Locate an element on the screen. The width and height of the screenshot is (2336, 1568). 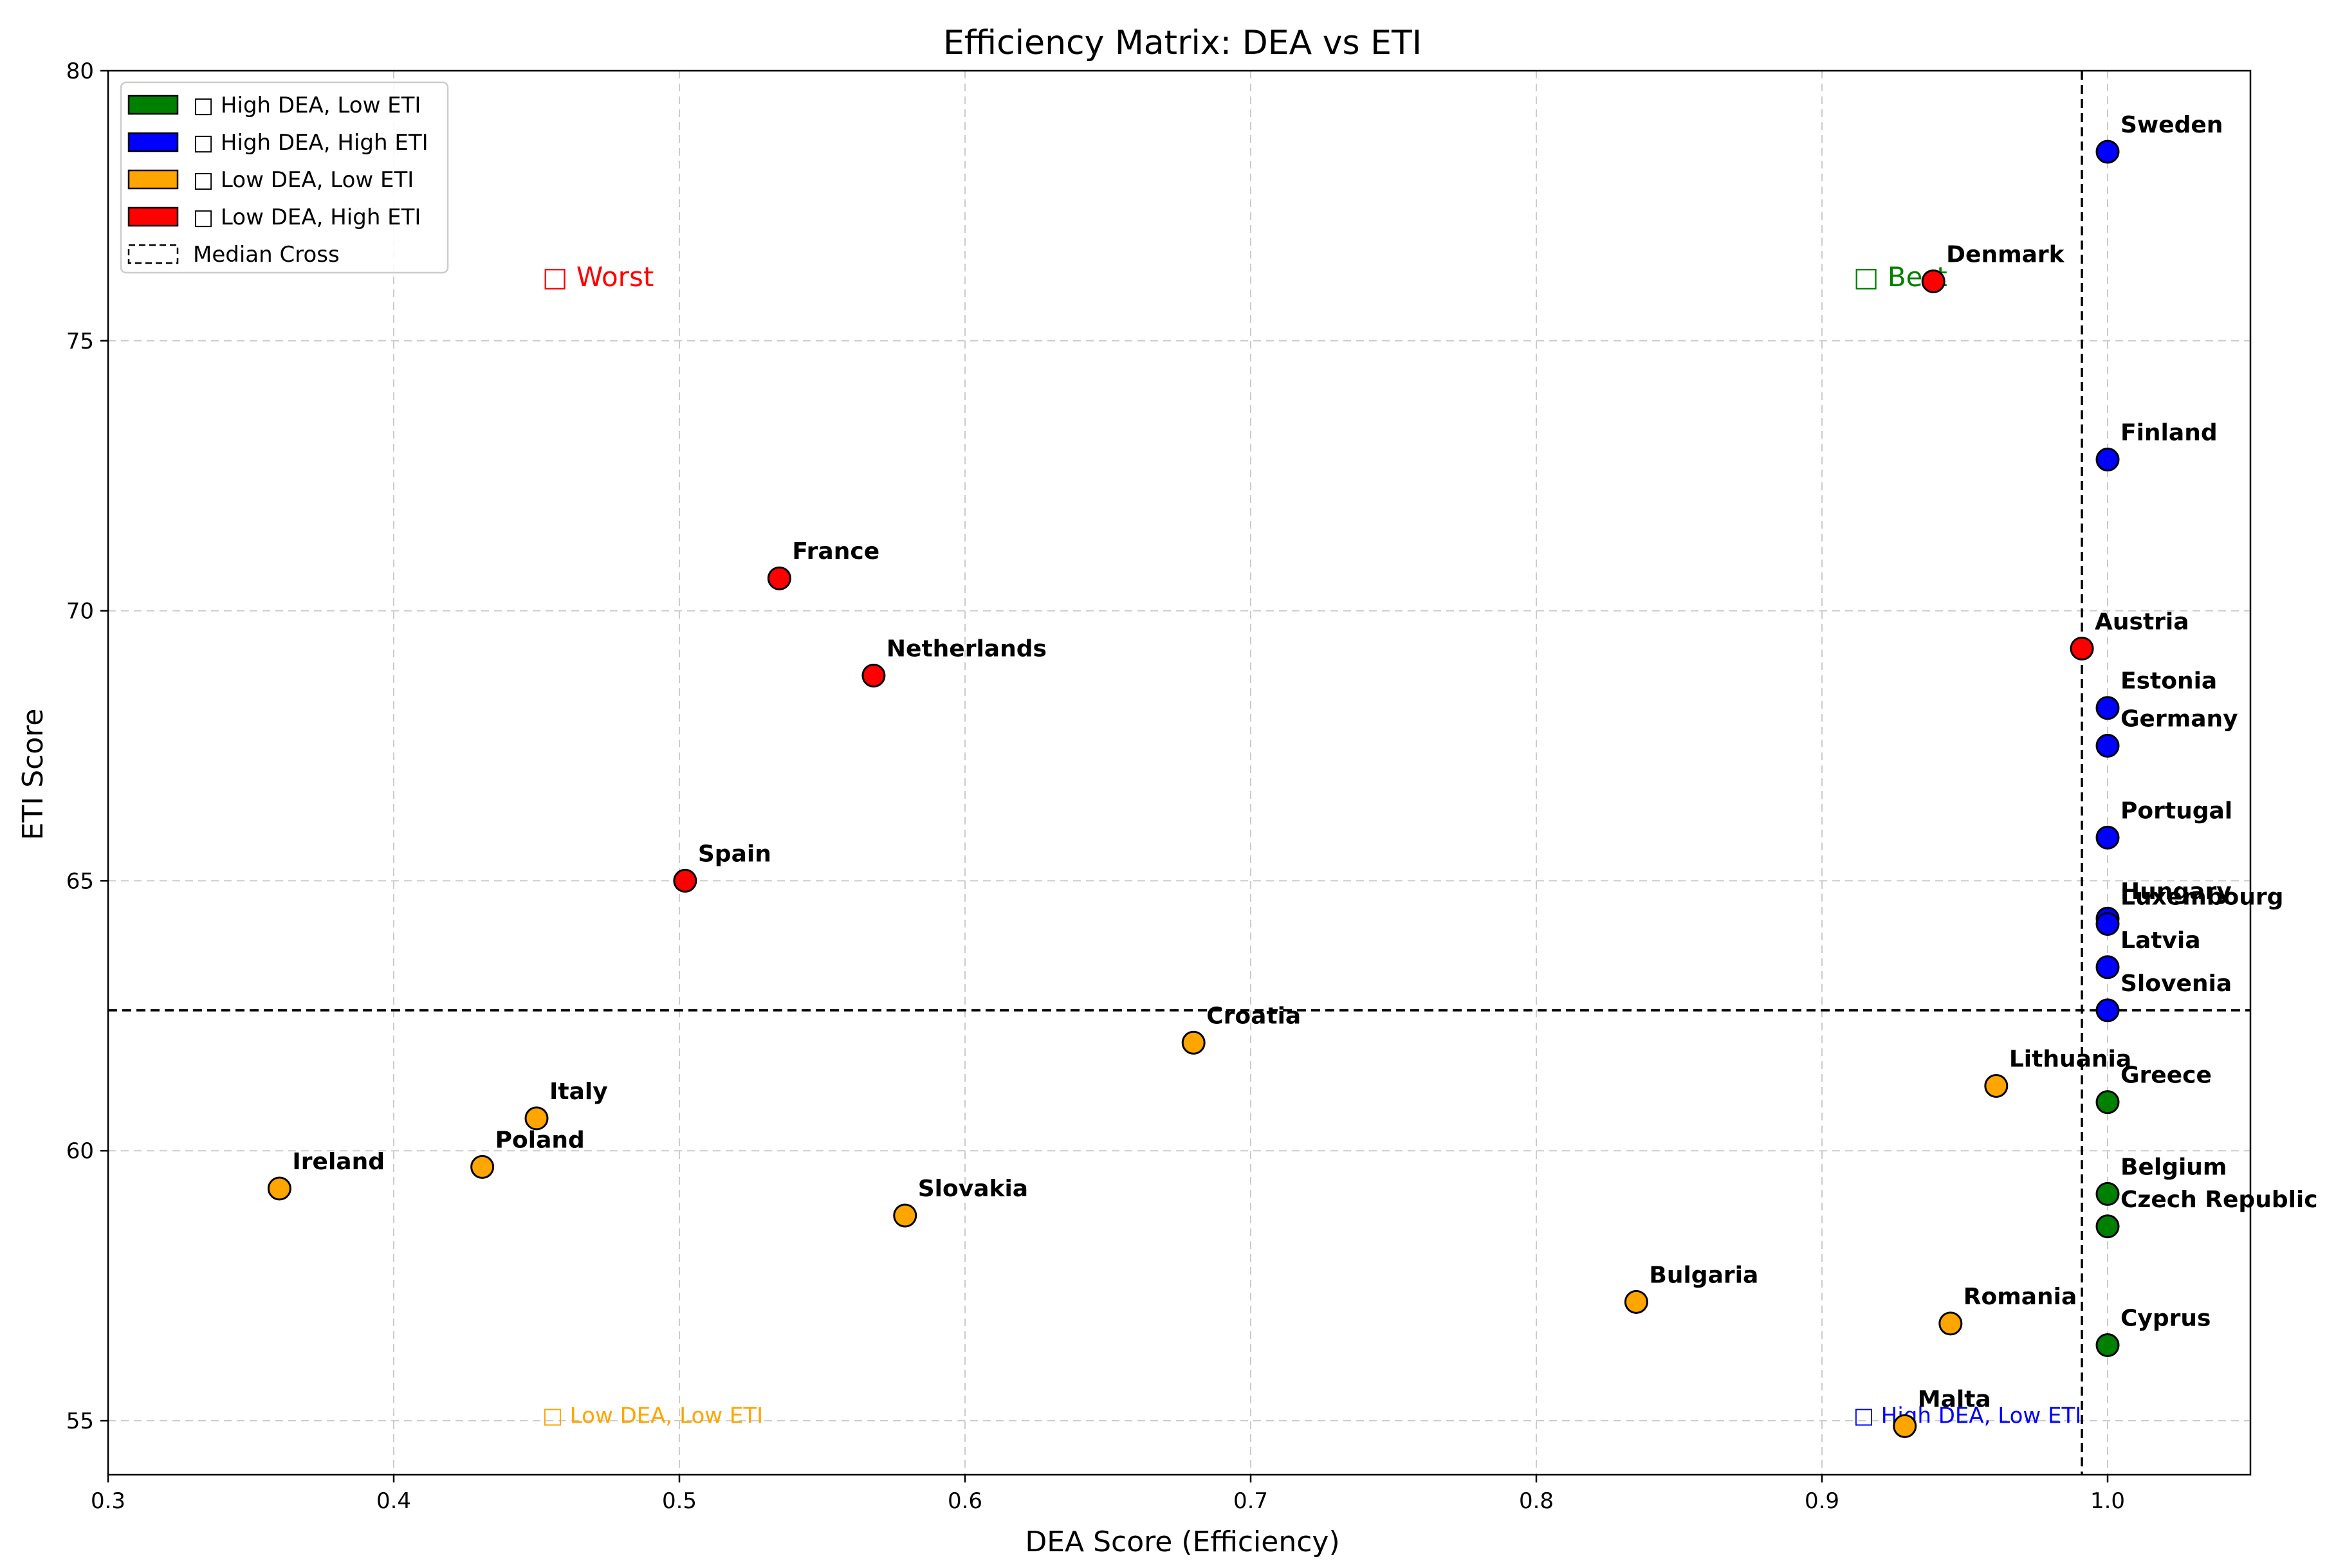
y-tick-label: 55 is located at coordinates (80, 1421).